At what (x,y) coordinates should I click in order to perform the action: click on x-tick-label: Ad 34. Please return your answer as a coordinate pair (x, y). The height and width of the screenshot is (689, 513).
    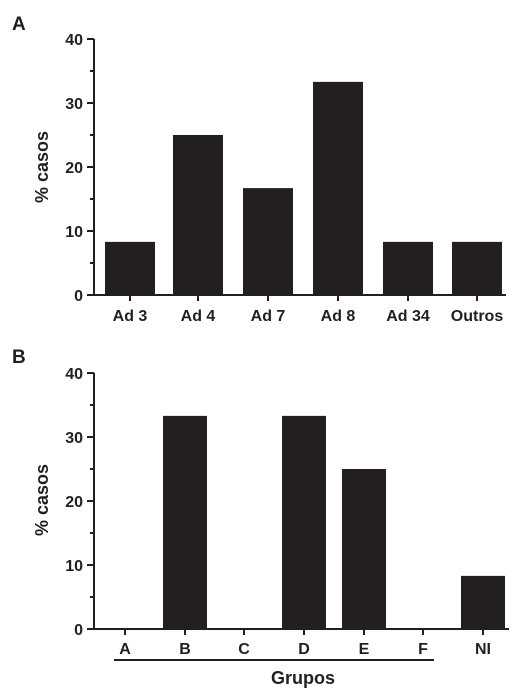
    Looking at the image, I should click on (408, 316).